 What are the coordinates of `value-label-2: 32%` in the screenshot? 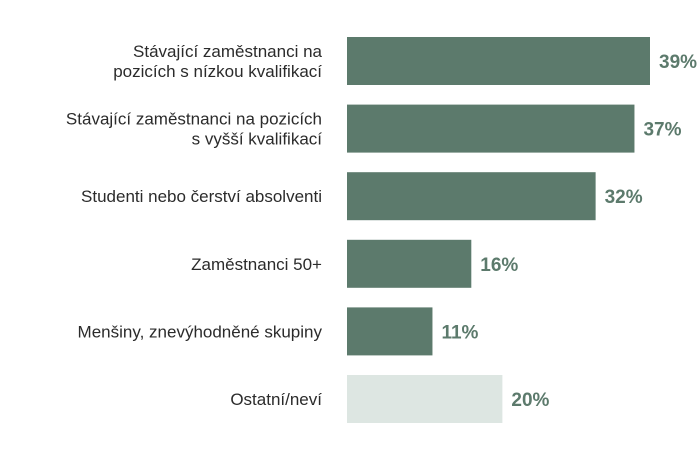 It's located at (624, 197).